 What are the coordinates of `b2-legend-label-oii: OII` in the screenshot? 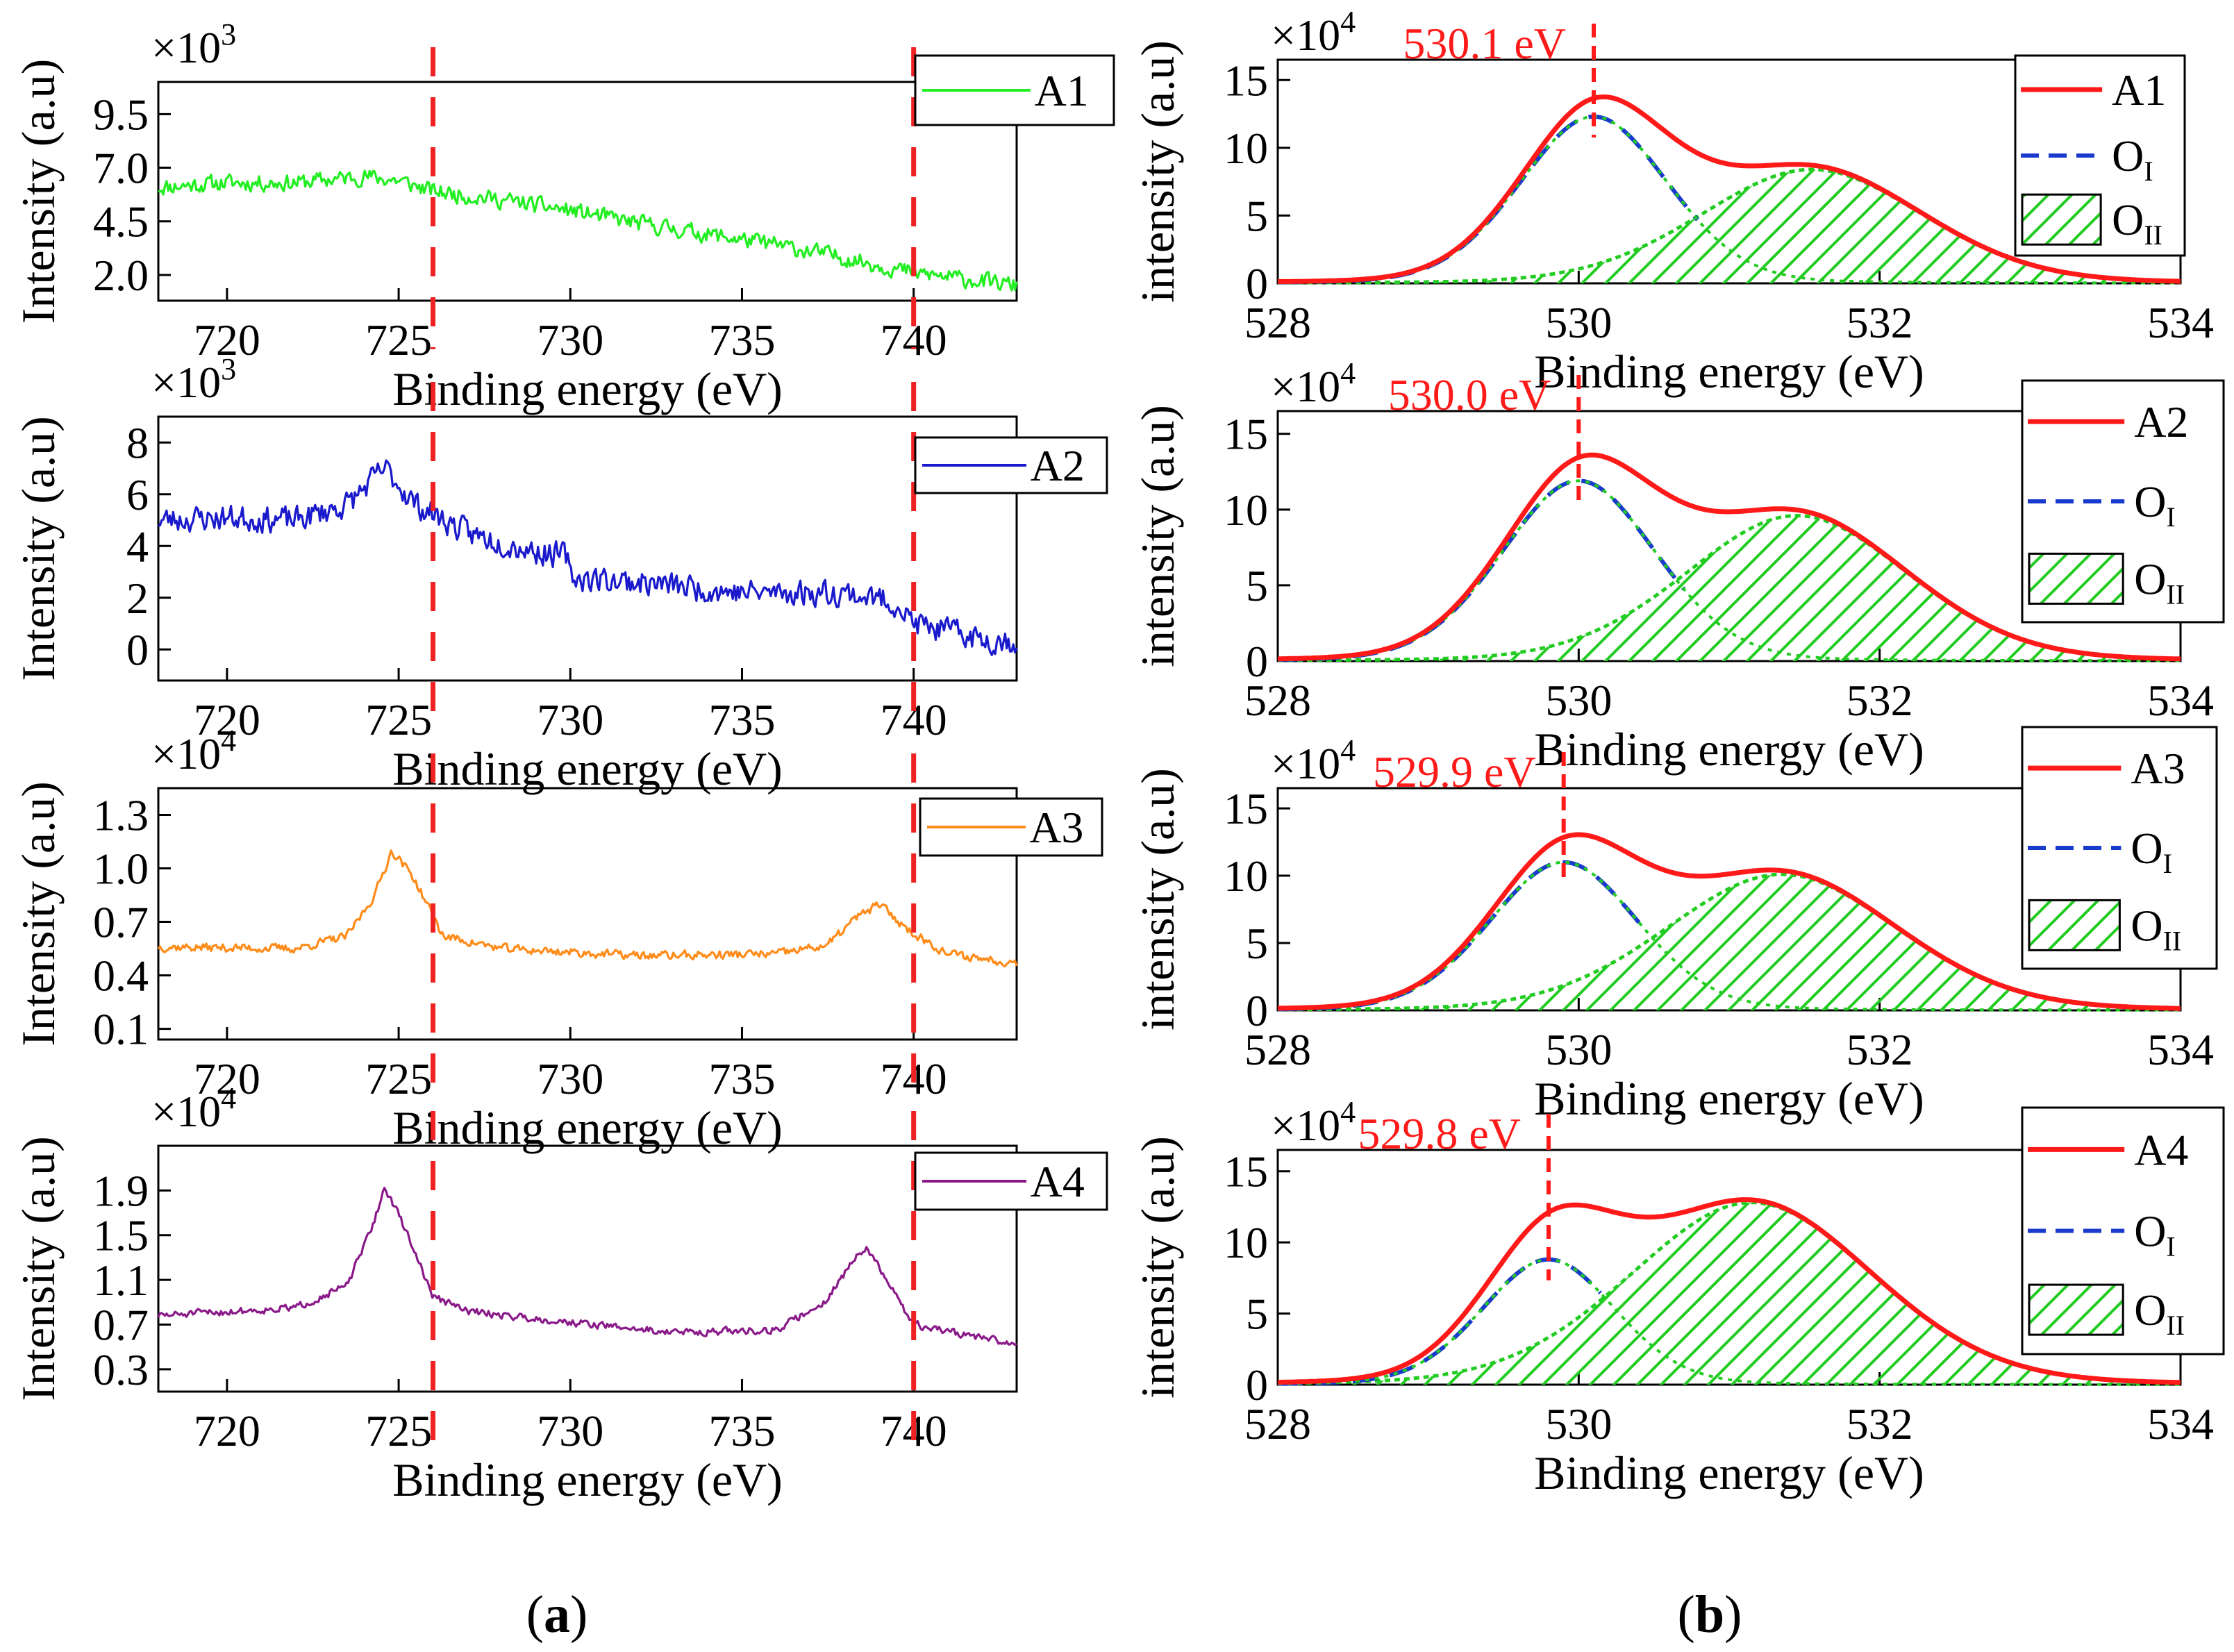 It's located at (2159, 582).